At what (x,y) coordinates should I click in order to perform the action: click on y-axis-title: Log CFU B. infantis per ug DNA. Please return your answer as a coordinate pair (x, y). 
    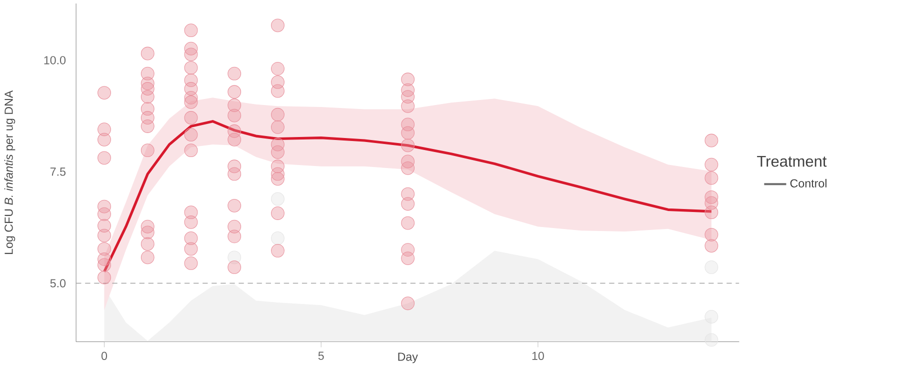
    Looking at the image, I should click on (10, 172).